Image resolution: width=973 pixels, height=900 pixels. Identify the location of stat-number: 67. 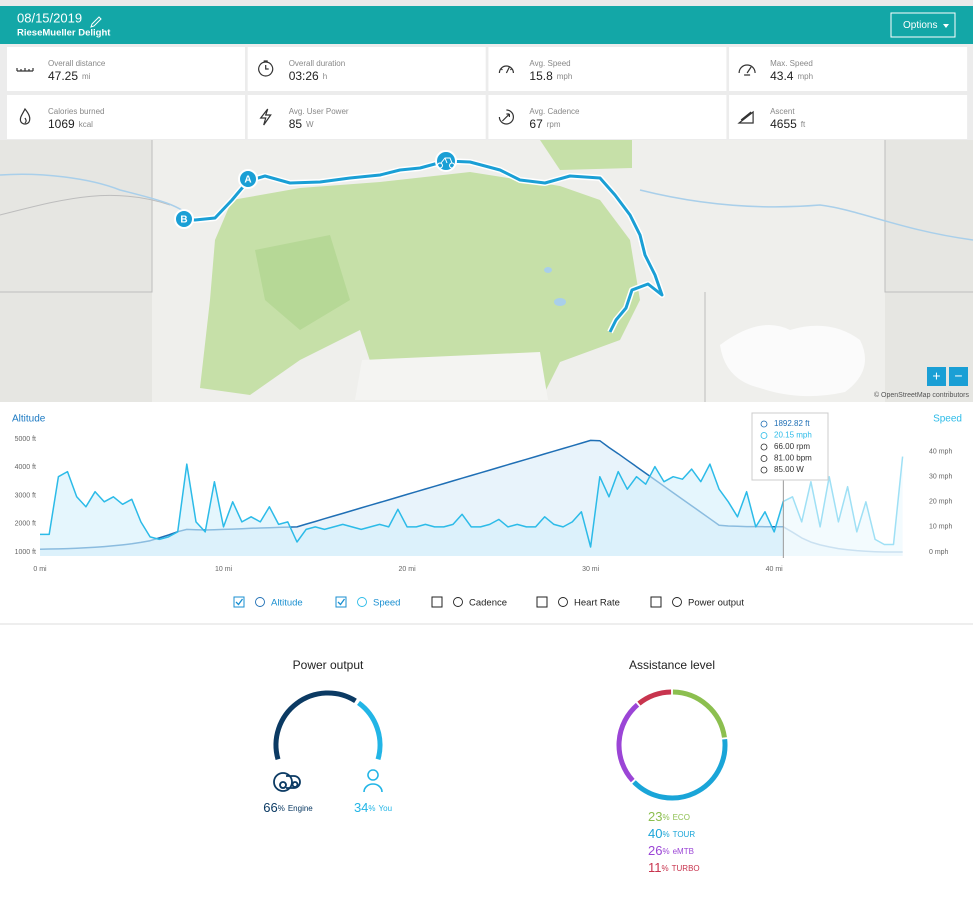
(536, 124).